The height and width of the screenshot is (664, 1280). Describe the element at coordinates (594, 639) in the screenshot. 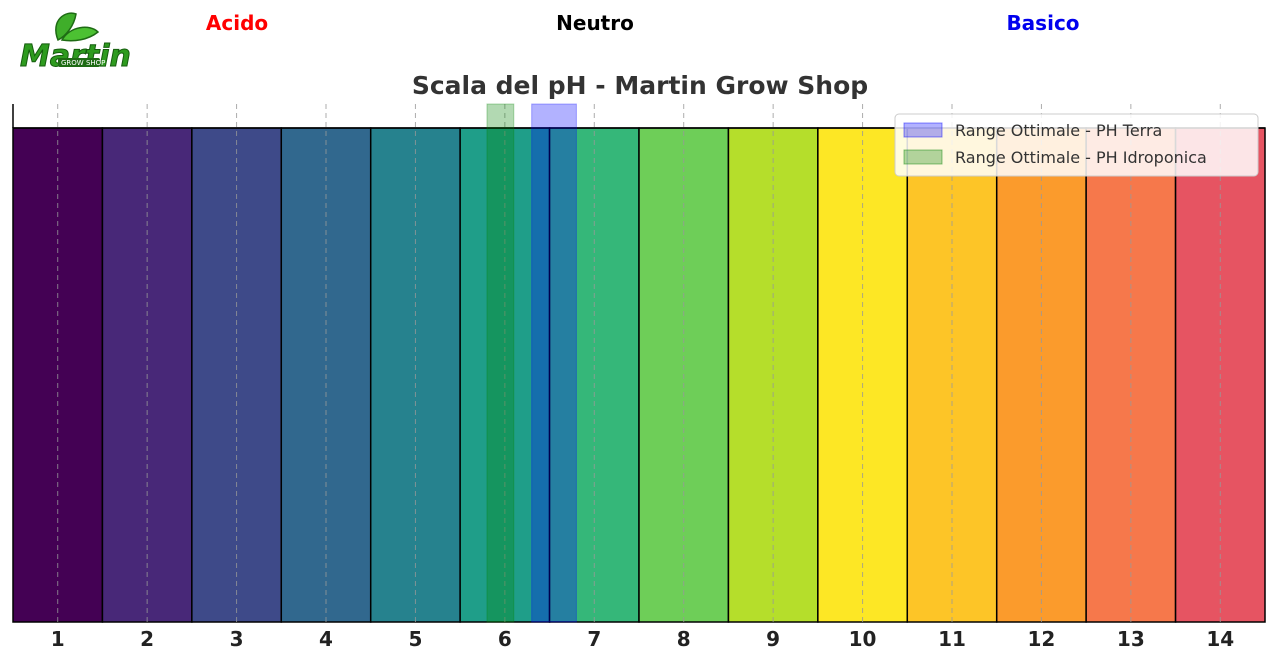

I see `x-tick-7: 7` at that location.